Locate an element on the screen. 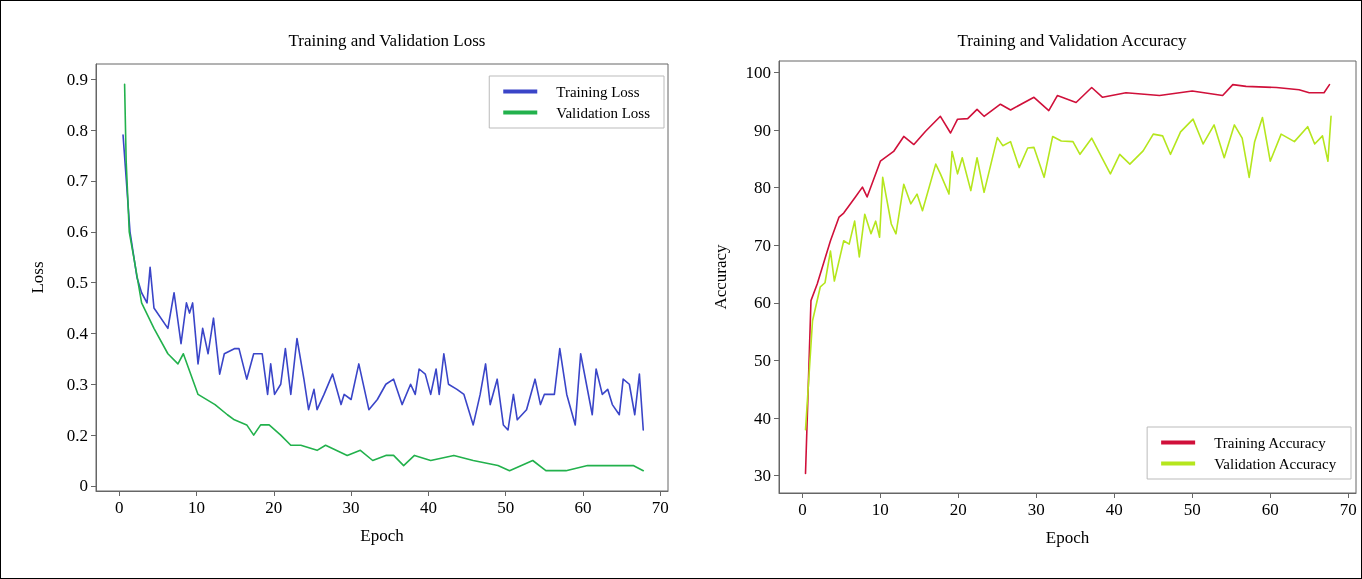 This screenshot has width=1362, height=579. y-tick-label: 0.7 is located at coordinates (77, 181).